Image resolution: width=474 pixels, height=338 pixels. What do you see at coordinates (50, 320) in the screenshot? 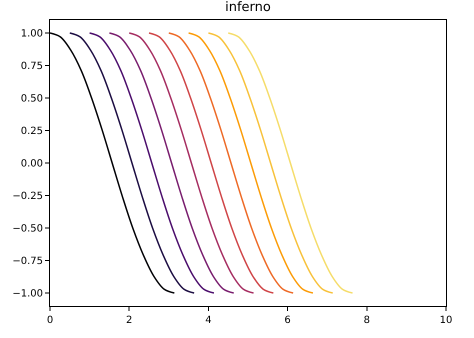
I see `x-tick-label: 0` at bounding box center [50, 320].